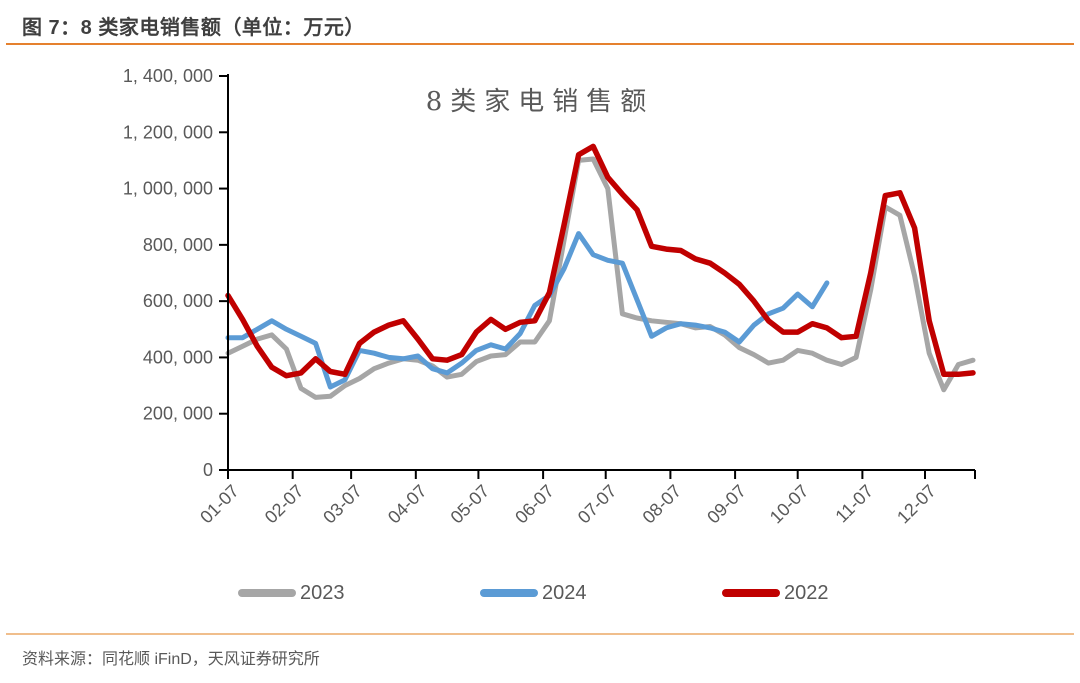 The image size is (1080, 683). What do you see at coordinates (726, 504) in the screenshot?
I see `x-tick-label: 09-07` at bounding box center [726, 504].